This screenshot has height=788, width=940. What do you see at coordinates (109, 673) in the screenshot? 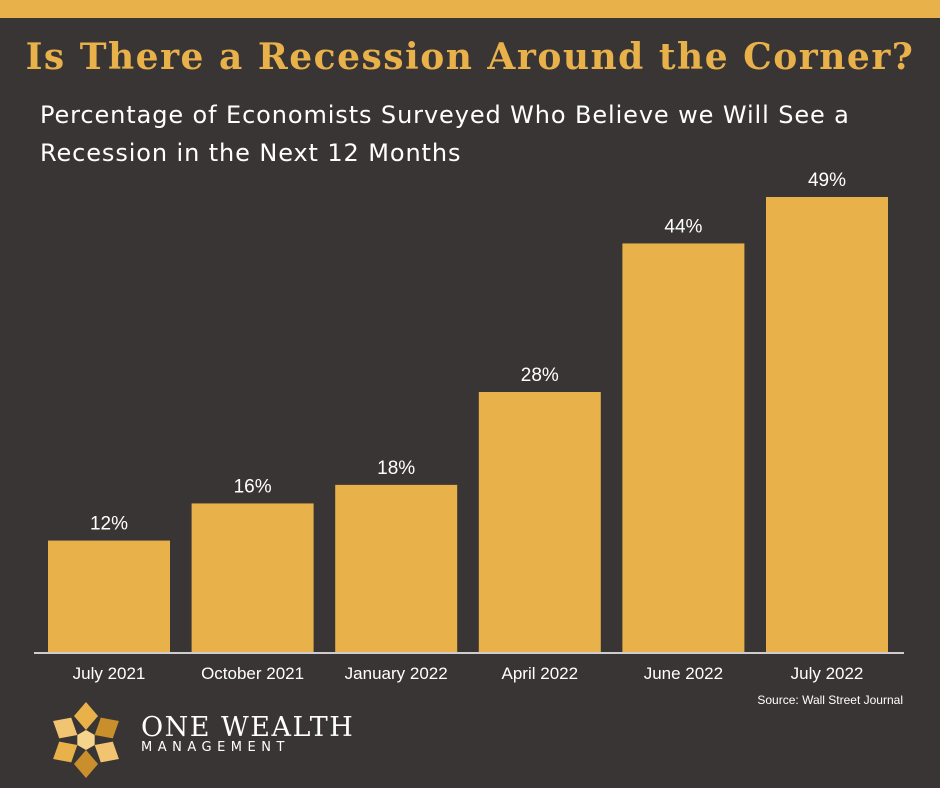
I see `x-tick-label: July 2021` at bounding box center [109, 673].